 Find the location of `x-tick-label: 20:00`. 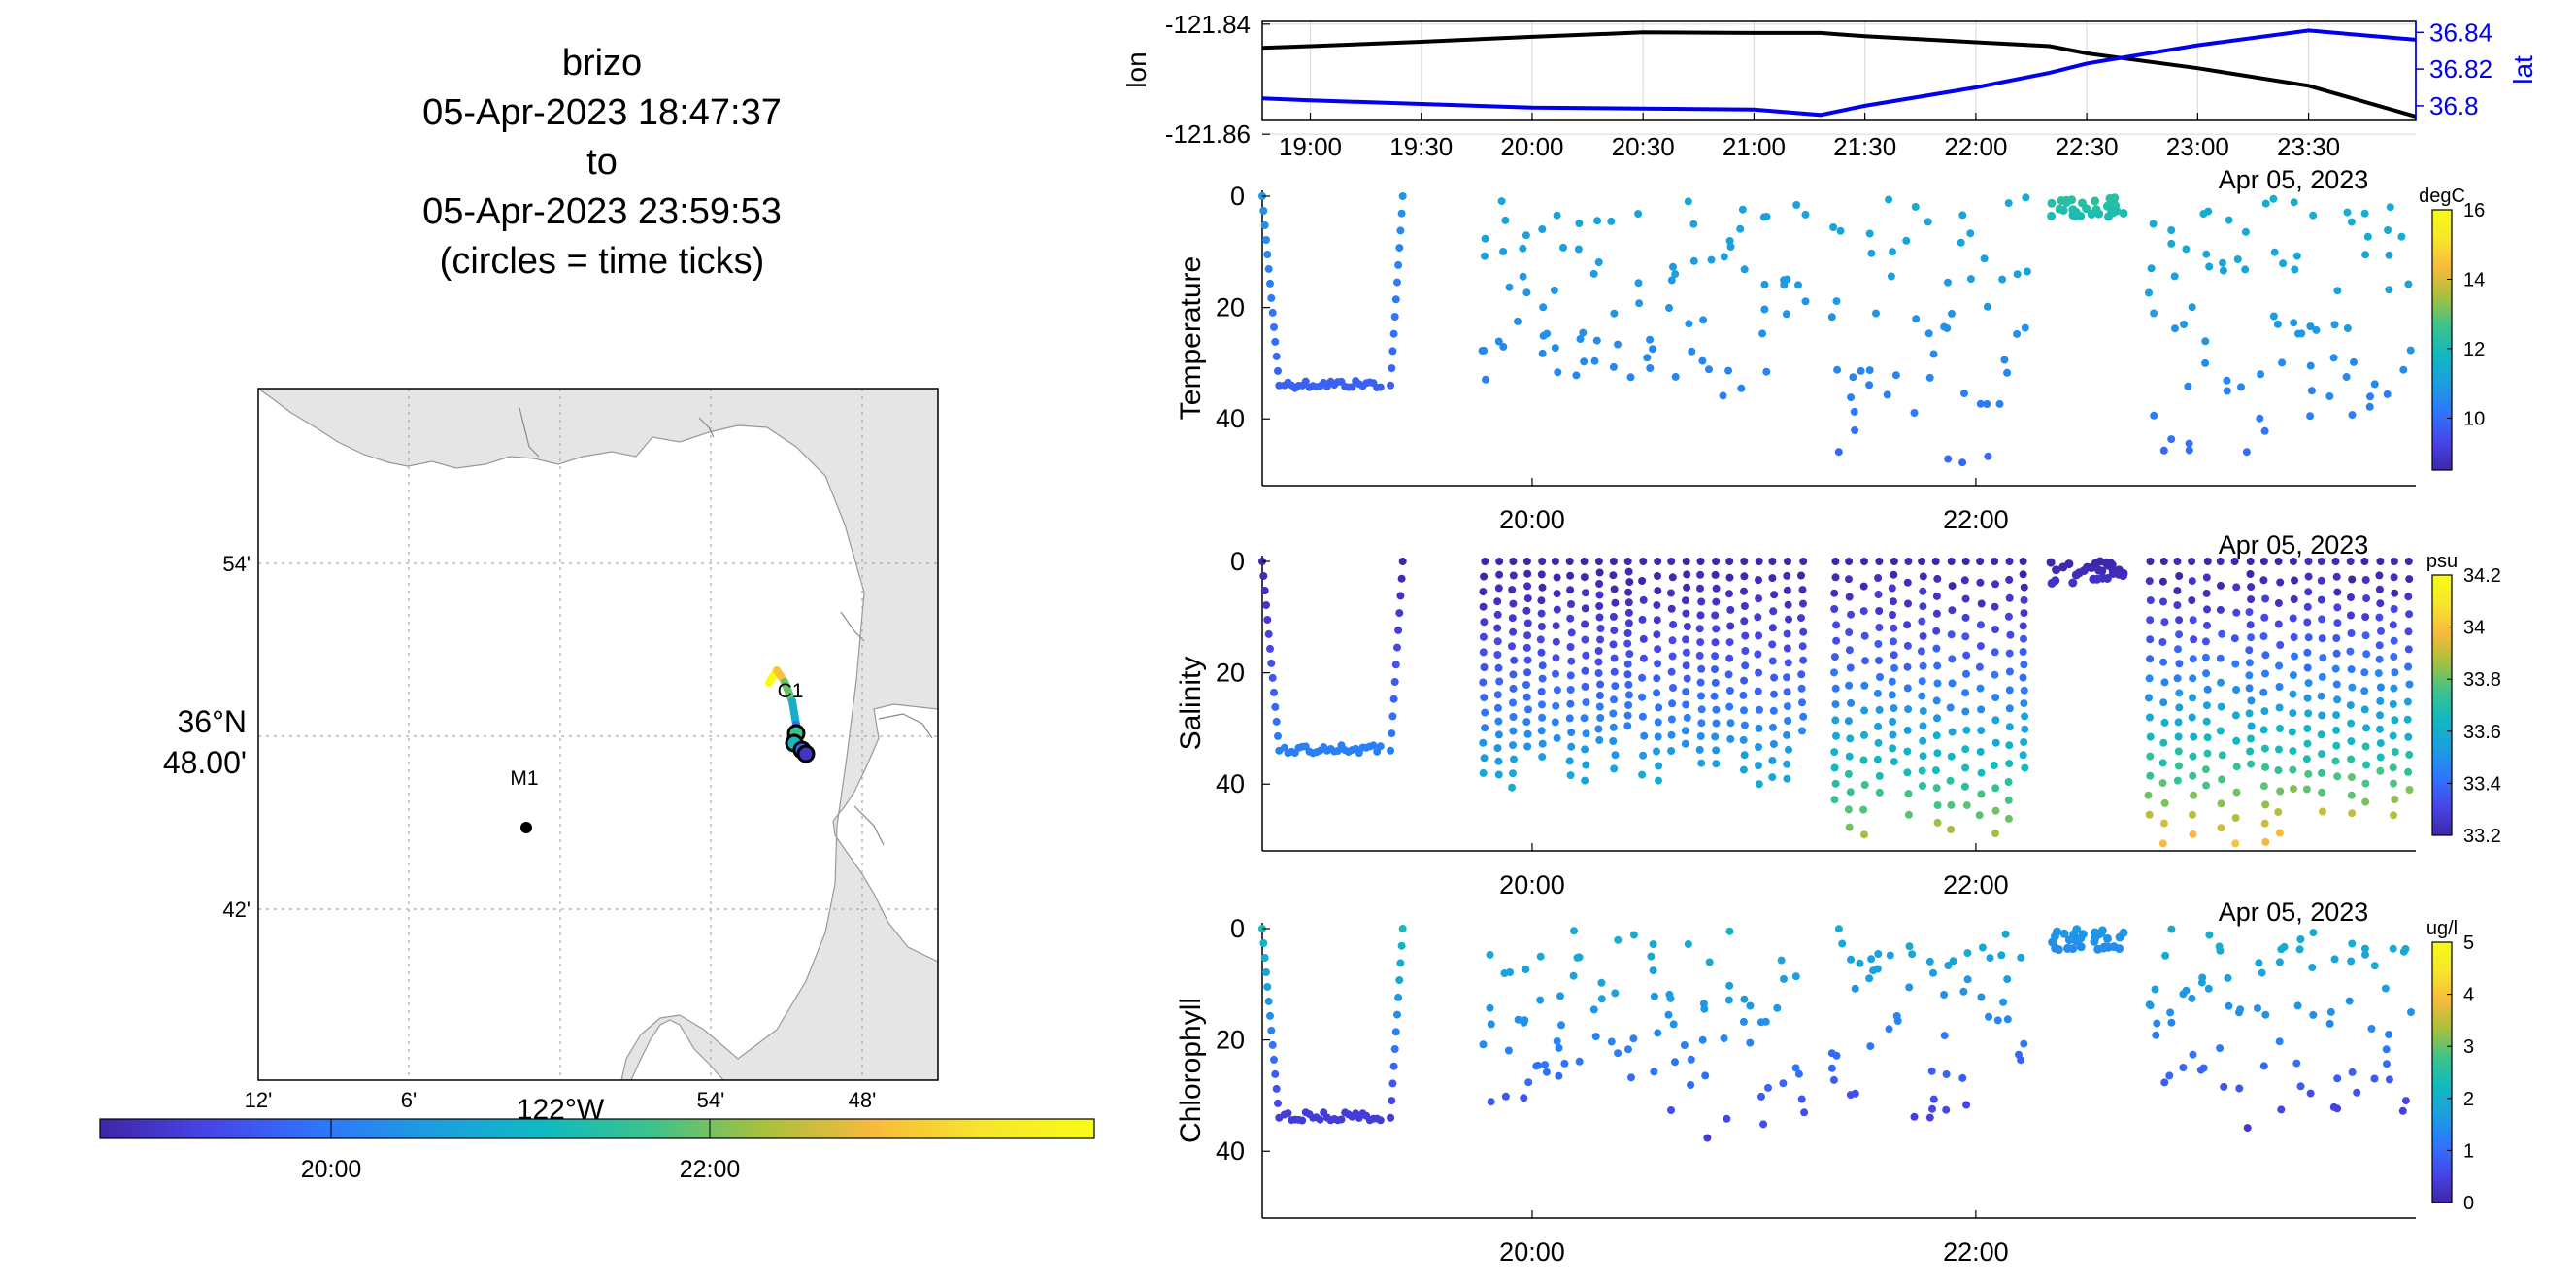

x-tick-label: 20:00 is located at coordinates (1532, 884).